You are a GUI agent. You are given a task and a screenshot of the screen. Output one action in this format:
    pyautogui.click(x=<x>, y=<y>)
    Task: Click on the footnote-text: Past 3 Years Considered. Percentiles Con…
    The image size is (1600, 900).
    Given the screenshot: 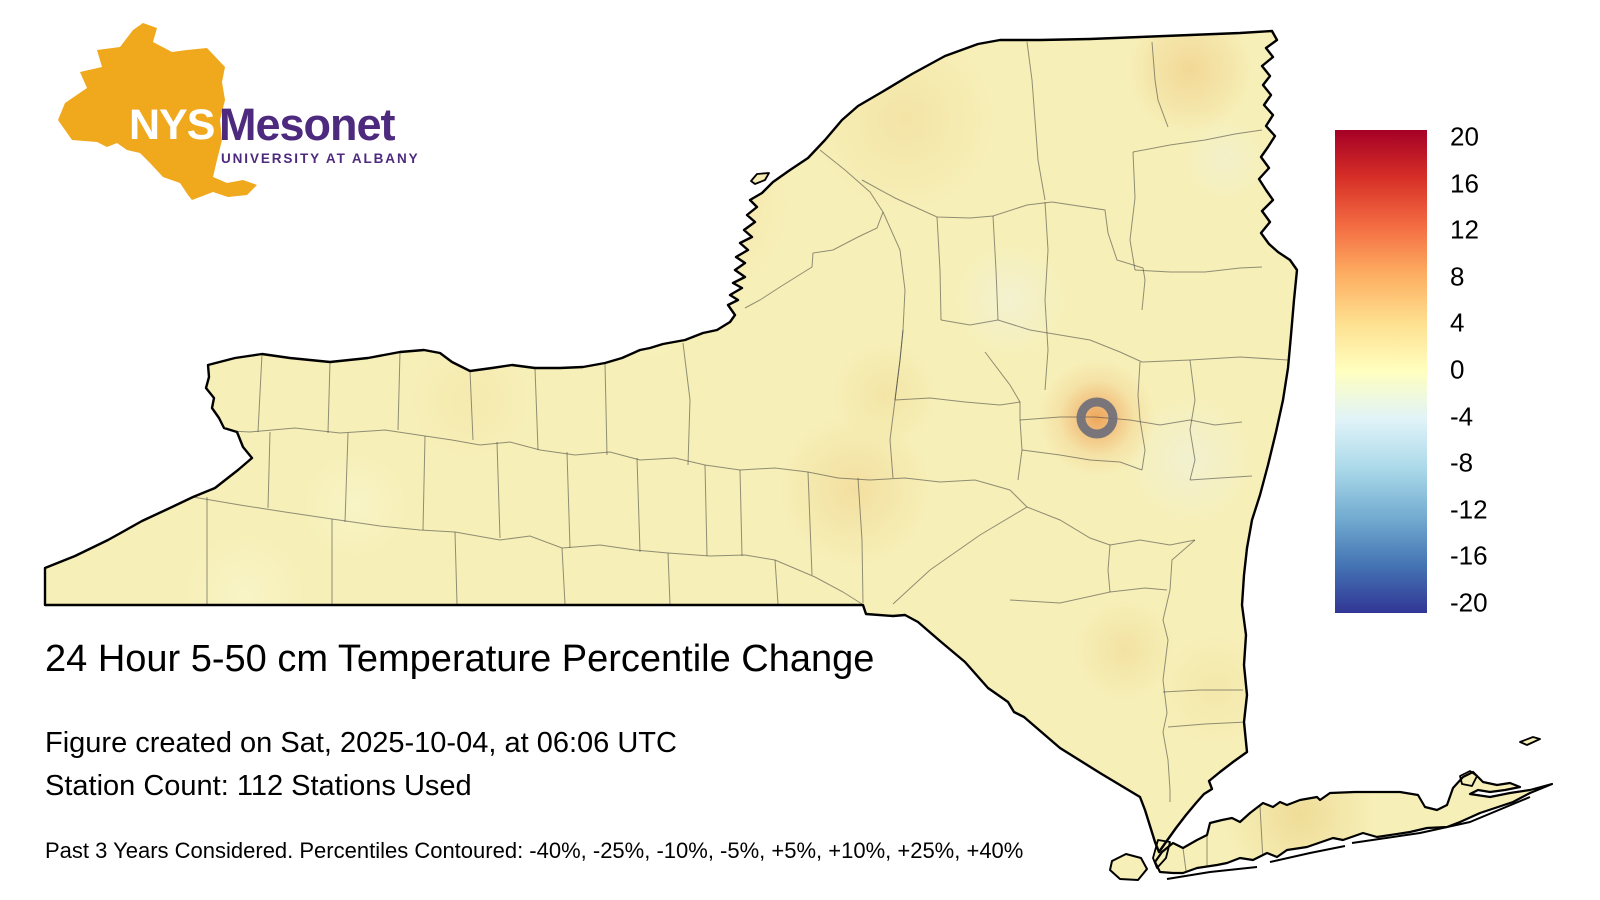 What is the action you would take?
    pyautogui.click(x=534, y=850)
    